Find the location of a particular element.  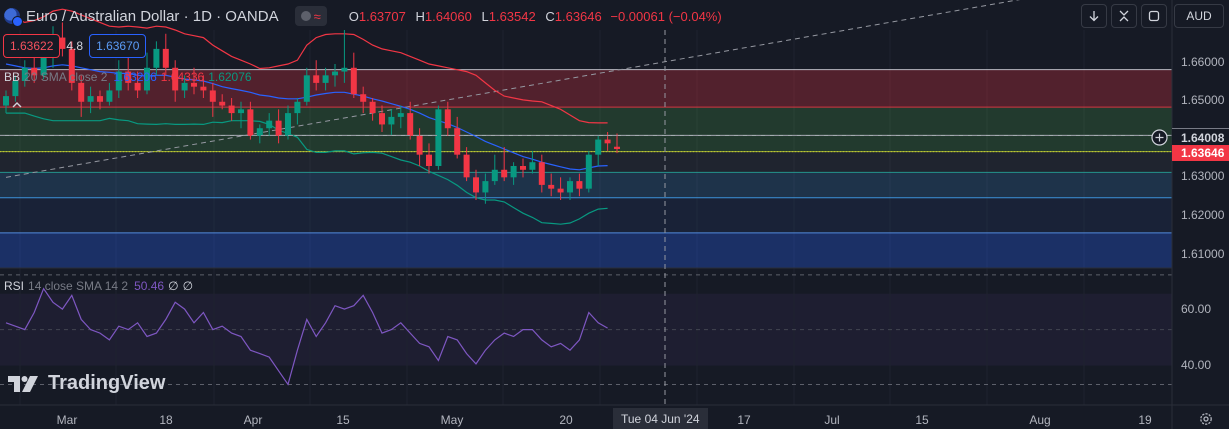

currency-selector: AUD is located at coordinates (1199, 16).